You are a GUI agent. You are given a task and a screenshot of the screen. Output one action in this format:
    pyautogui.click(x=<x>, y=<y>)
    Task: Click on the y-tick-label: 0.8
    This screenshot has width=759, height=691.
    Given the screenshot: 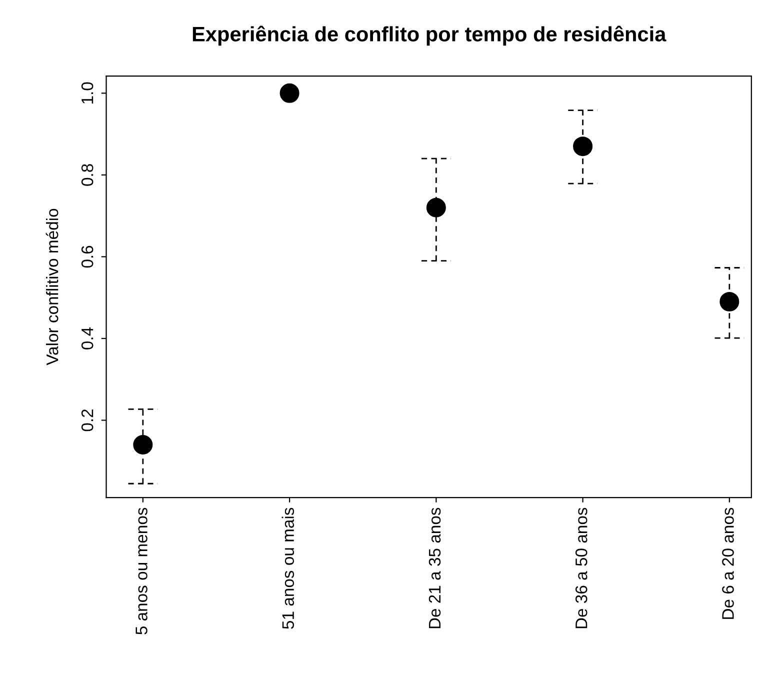 What is the action you would take?
    pyautogui.click(x=87, y=175)
    